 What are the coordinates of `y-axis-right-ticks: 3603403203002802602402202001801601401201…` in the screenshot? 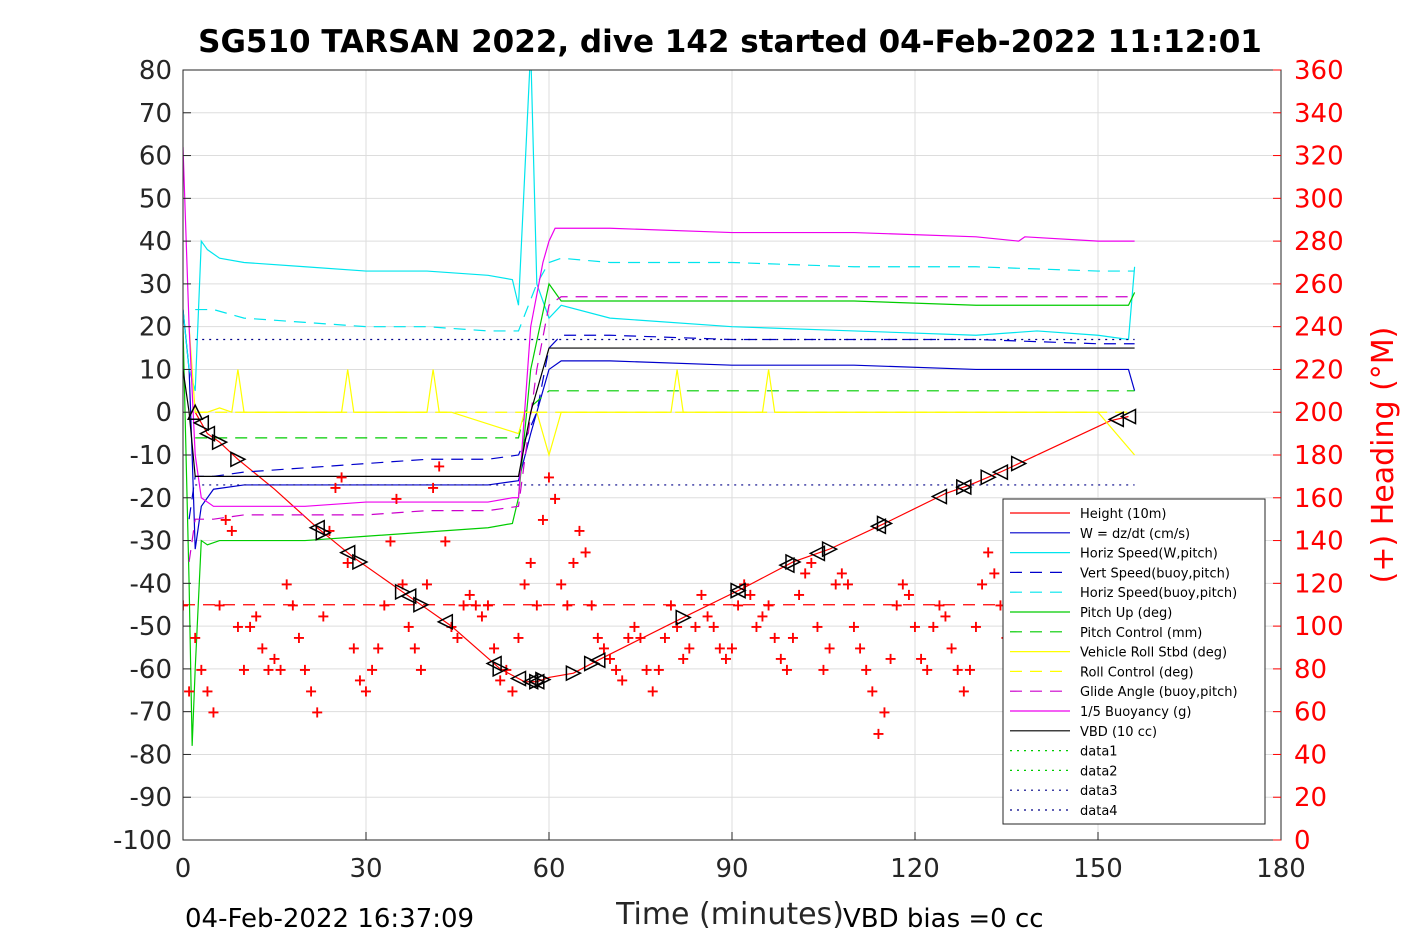 It's located at (1308, 456).